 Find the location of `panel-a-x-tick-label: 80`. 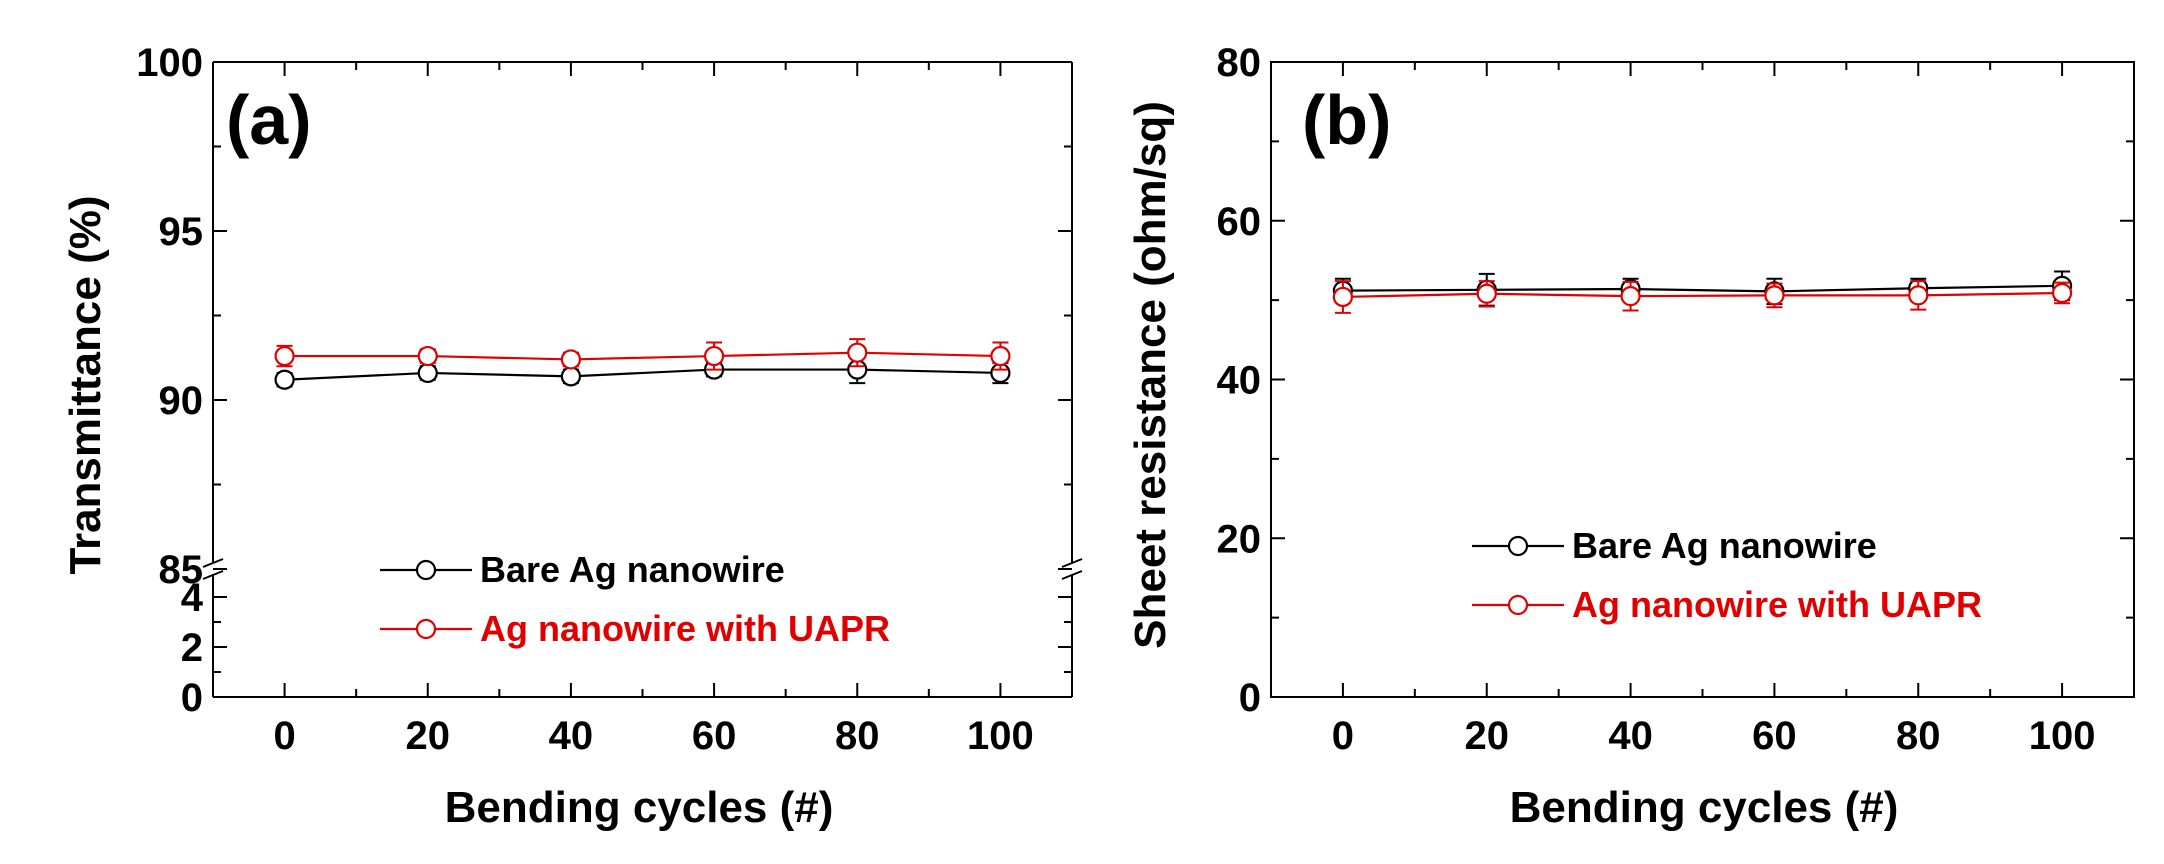

panel-a-x-tick-label: 80 is located at coordinates (857, 736).